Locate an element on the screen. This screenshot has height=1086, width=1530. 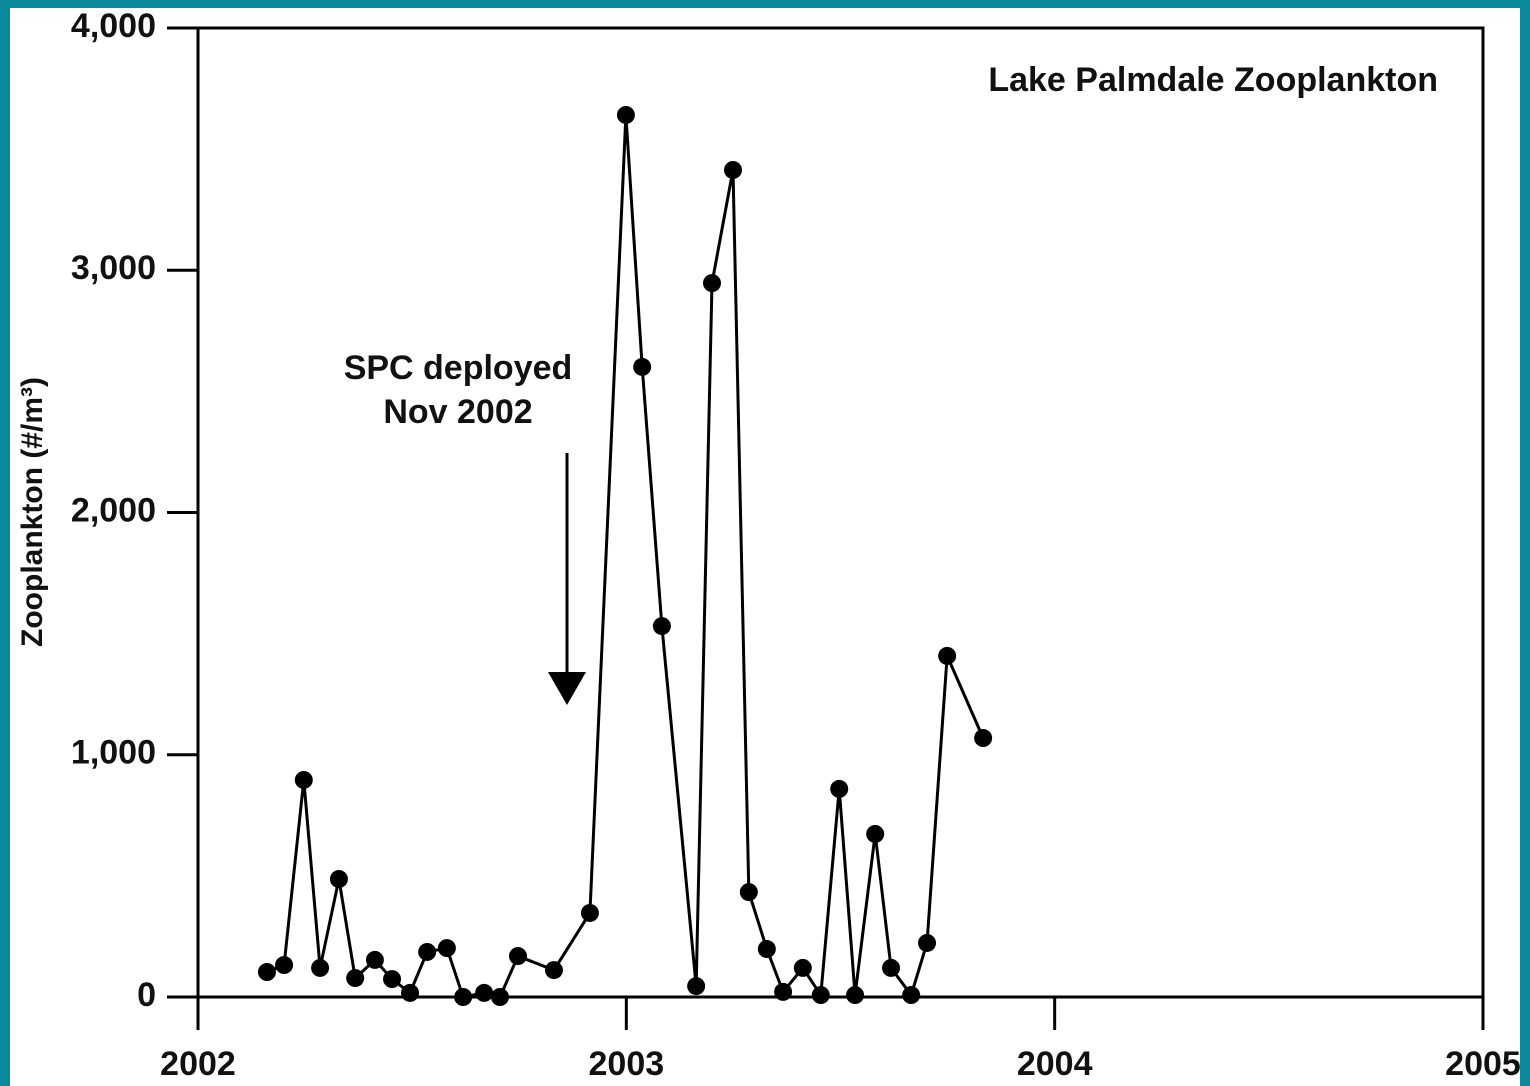
y-tick-label: 0 is located at coordinates (146, 995).